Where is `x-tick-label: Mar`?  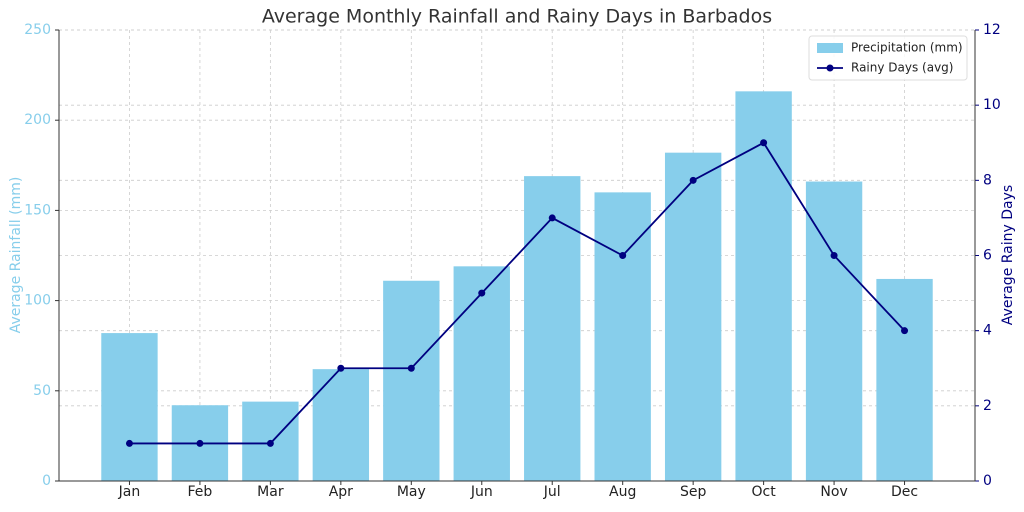 x-tick-label: Mar is located at coordinates (270, 492).